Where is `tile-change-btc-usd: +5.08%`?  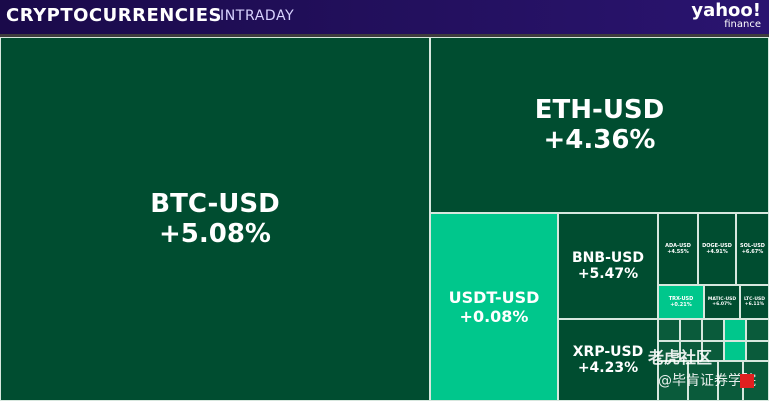
tile-change-btc-usd: +5.08% is located at coordinates (214, 234).